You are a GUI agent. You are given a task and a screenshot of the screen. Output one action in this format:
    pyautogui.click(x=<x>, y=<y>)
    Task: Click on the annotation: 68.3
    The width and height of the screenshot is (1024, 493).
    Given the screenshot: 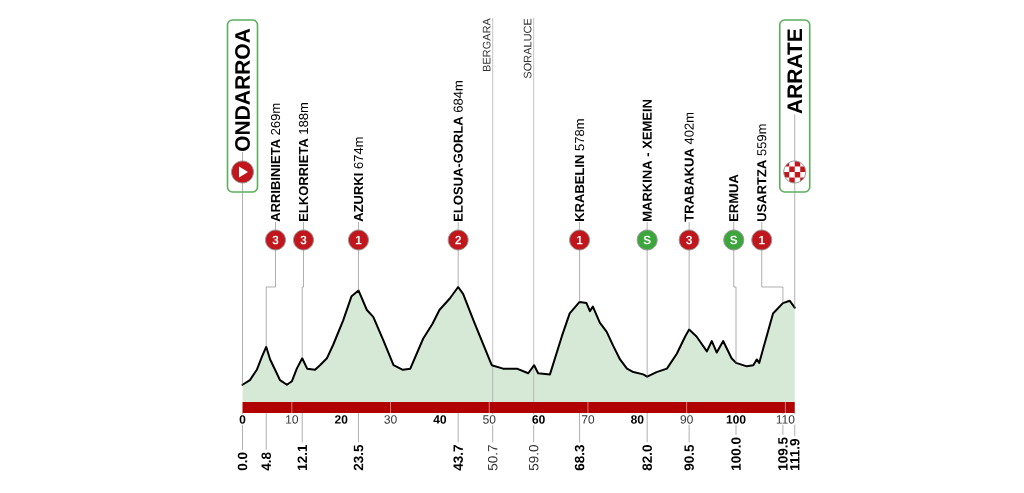 What is the action you would take?
    pyautogui.click(x=579, y=458)
    